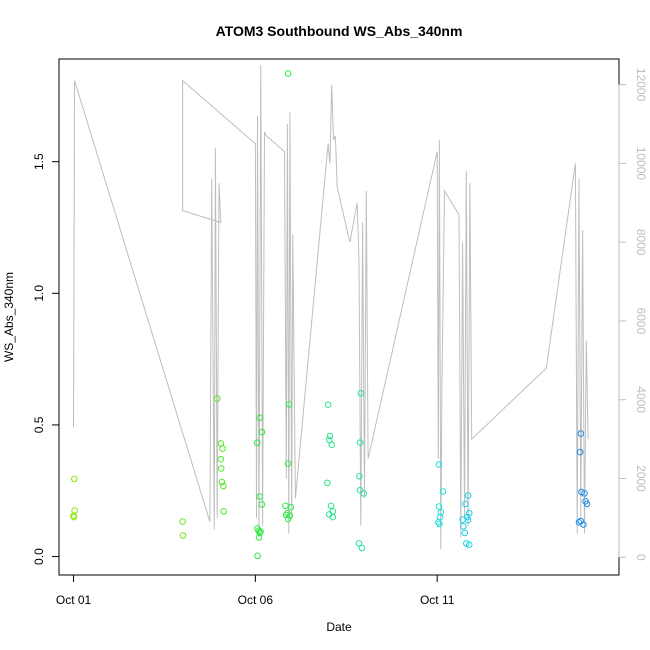 Image resolution: width=650 pixels, height=650 pixels. What do you see at coordinates (641, 557) in the screenshot?
I see `y2-tick-label: 0` at bounding box center [641, 557].